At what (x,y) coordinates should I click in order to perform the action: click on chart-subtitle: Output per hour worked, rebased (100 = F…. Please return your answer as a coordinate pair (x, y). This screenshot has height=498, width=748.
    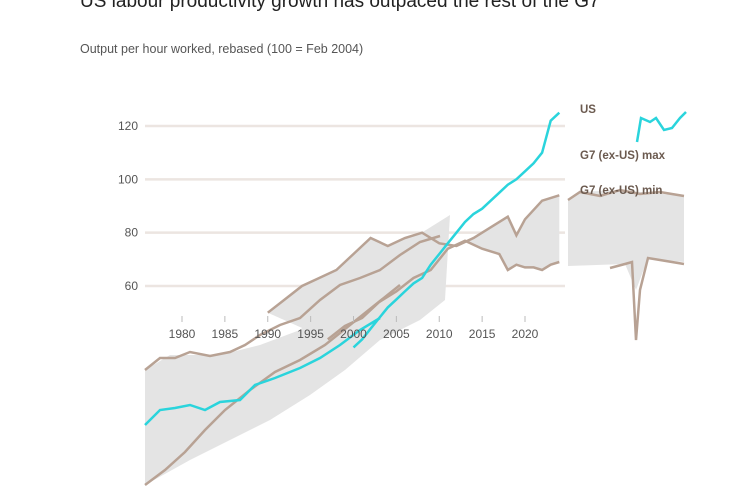
    Looking at the image, I should click on (222, 49).